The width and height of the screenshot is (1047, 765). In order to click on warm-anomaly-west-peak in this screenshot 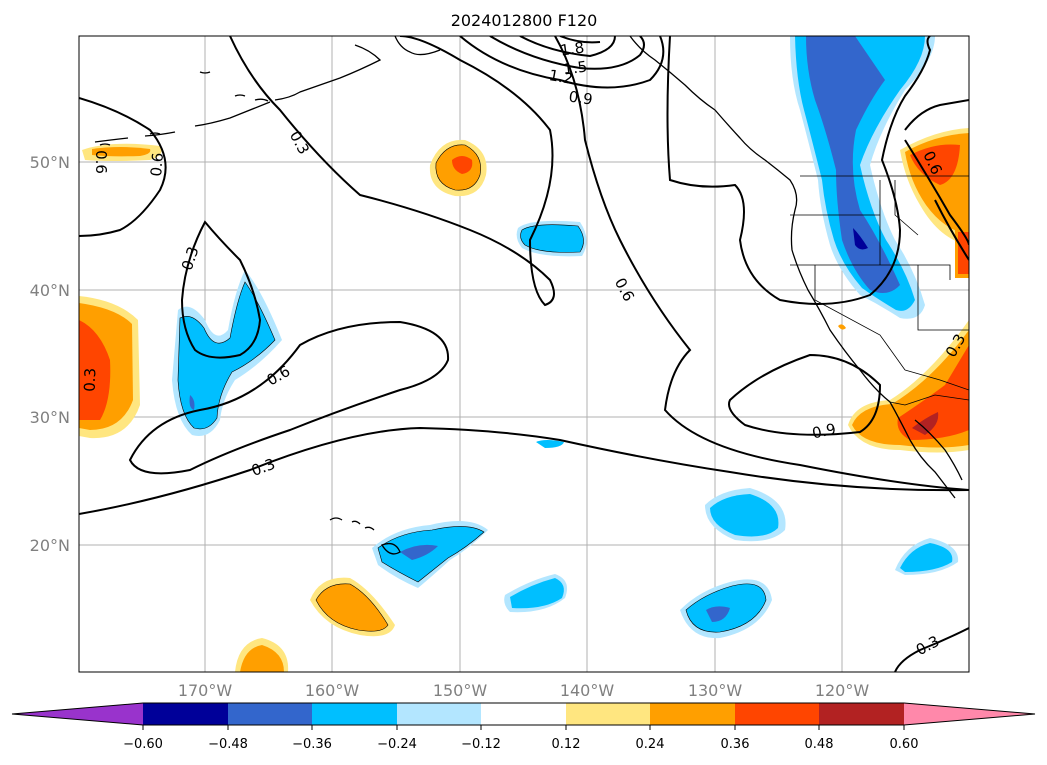, I will do `click(95, 370)`.